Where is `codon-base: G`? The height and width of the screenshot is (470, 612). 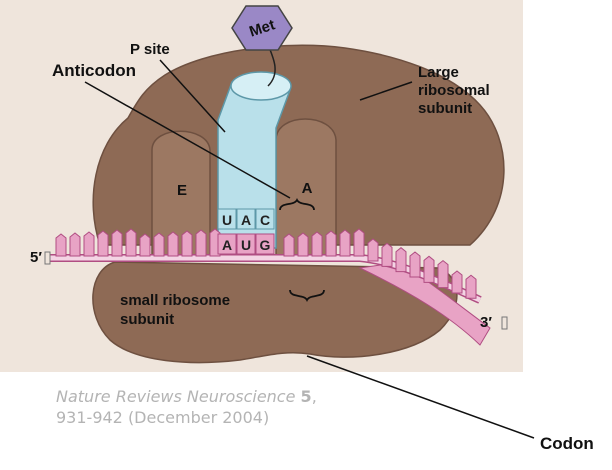 codon-base: G is located at coordinates (265, 245).